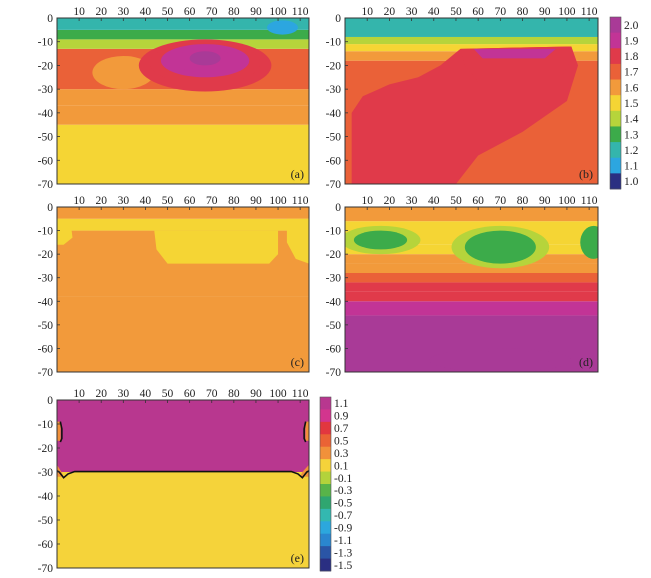 This screenshot has height=578, width=651. Describe the element at coordinates (631, 135) in the screenshot. I see `colorbar-tick-label: 1.3` at that location.